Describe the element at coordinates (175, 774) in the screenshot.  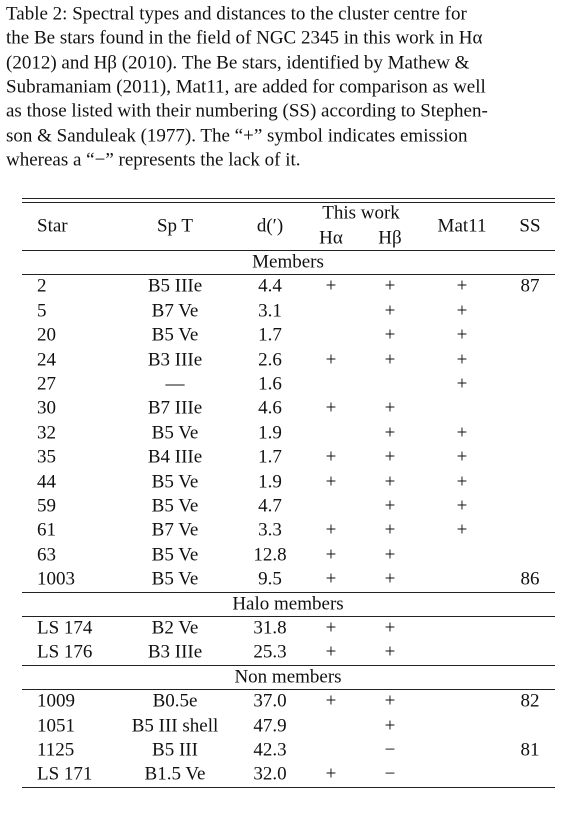
I see `cell: B1.5 Ve` at that location.